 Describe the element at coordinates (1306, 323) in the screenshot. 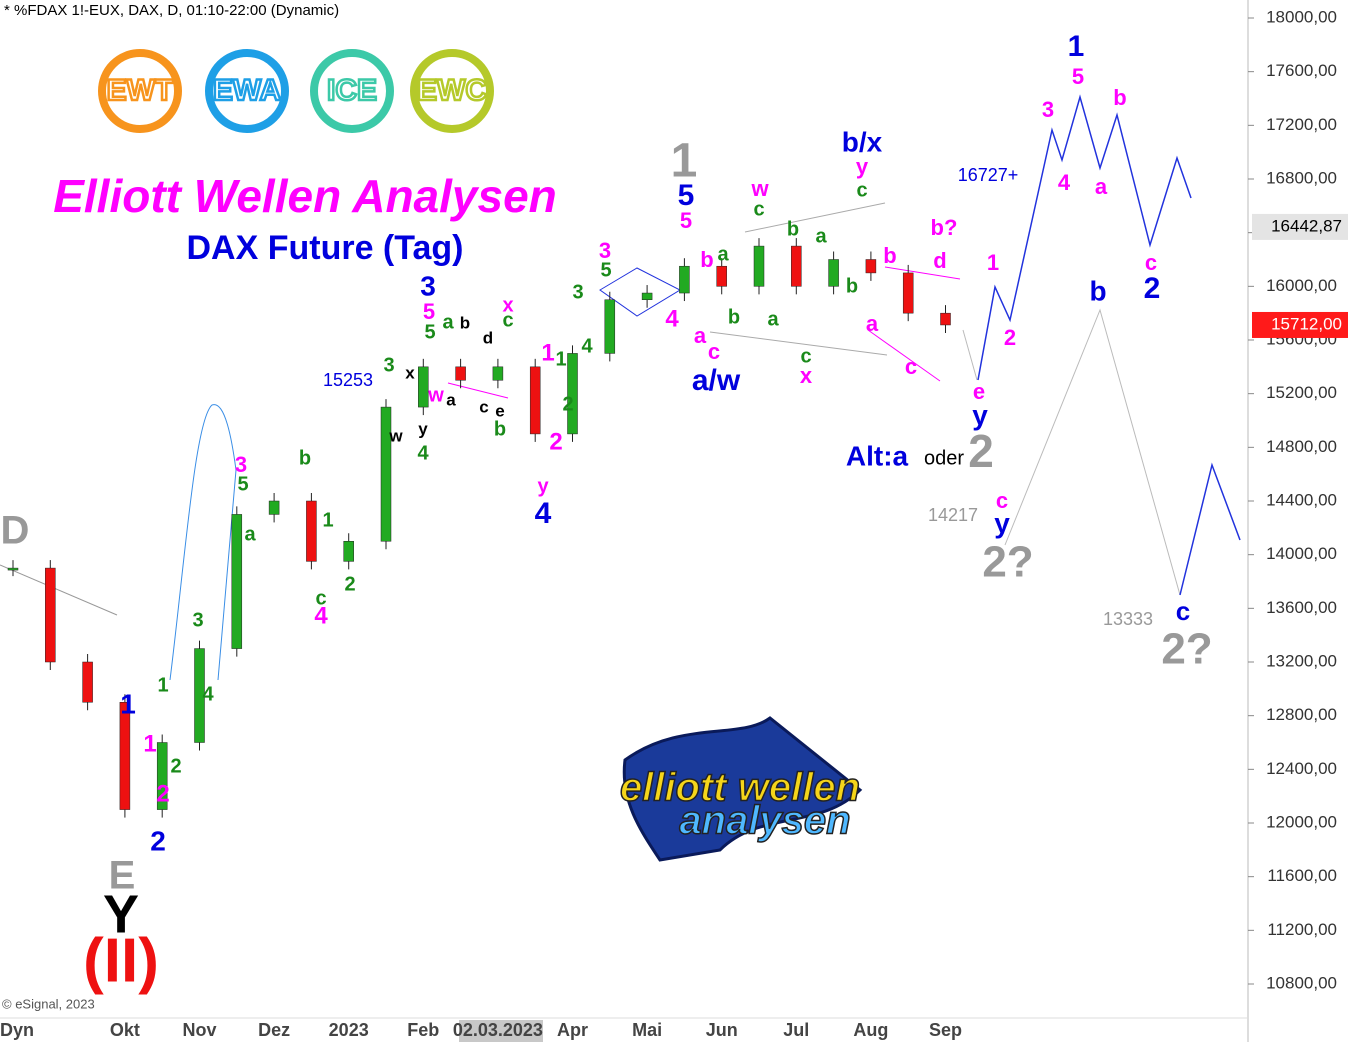

I see `price-marker-label: 15712,00` at that location.